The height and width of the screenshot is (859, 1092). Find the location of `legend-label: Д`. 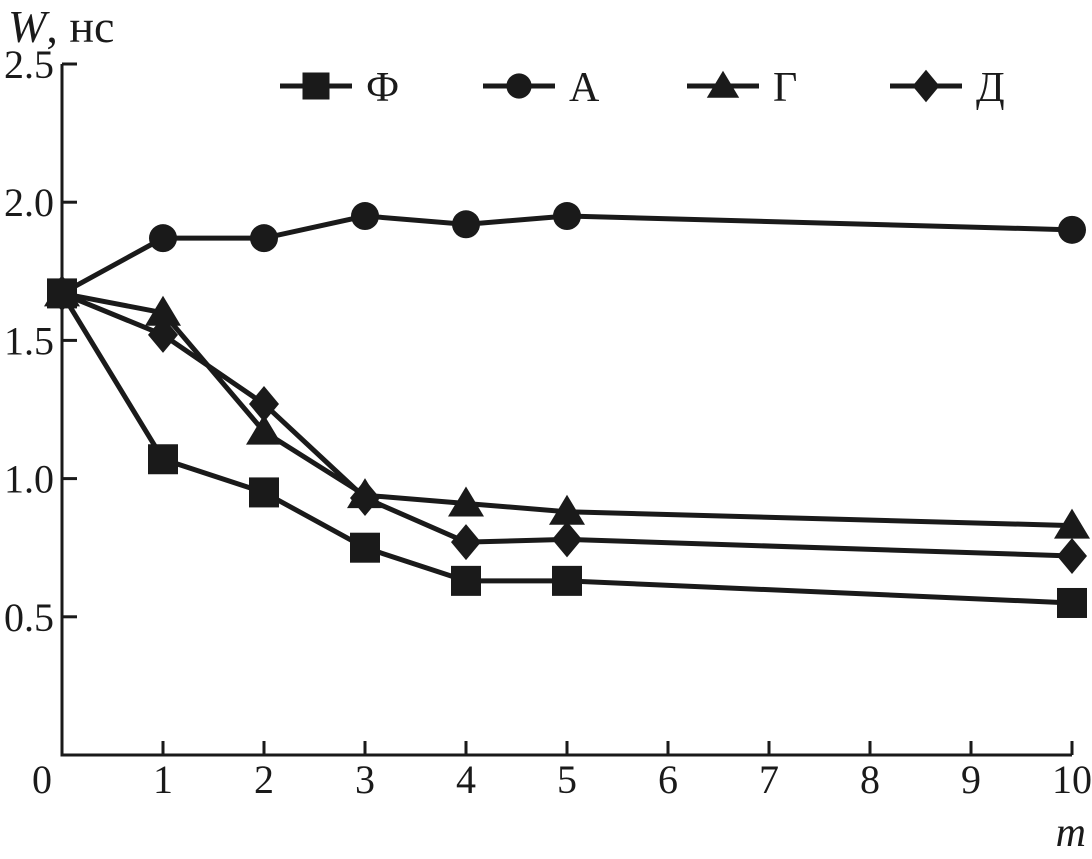

legend-label: Д is located at coordinates (990, 88).